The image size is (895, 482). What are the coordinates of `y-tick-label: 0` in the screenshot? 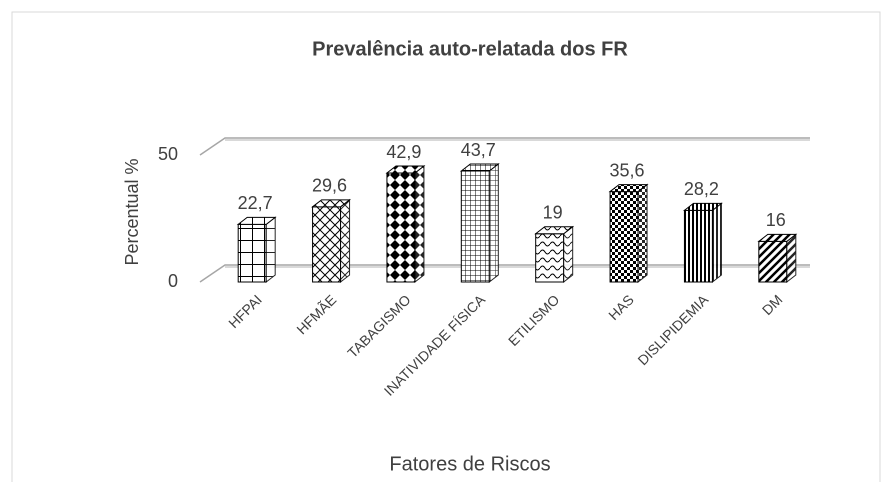 It's located at (173, 281).